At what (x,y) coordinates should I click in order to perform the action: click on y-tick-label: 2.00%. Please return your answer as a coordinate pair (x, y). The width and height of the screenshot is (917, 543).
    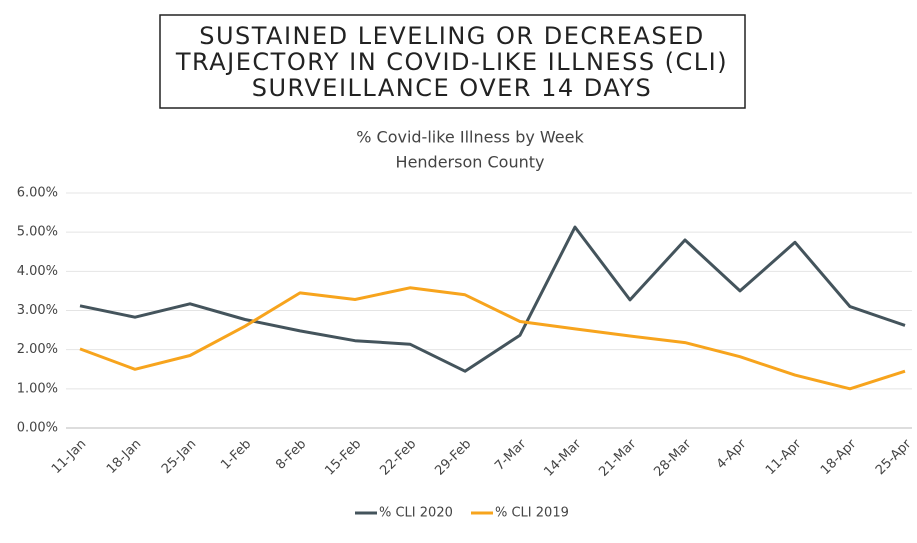
    Looking at the image, I should click on (37, 349).